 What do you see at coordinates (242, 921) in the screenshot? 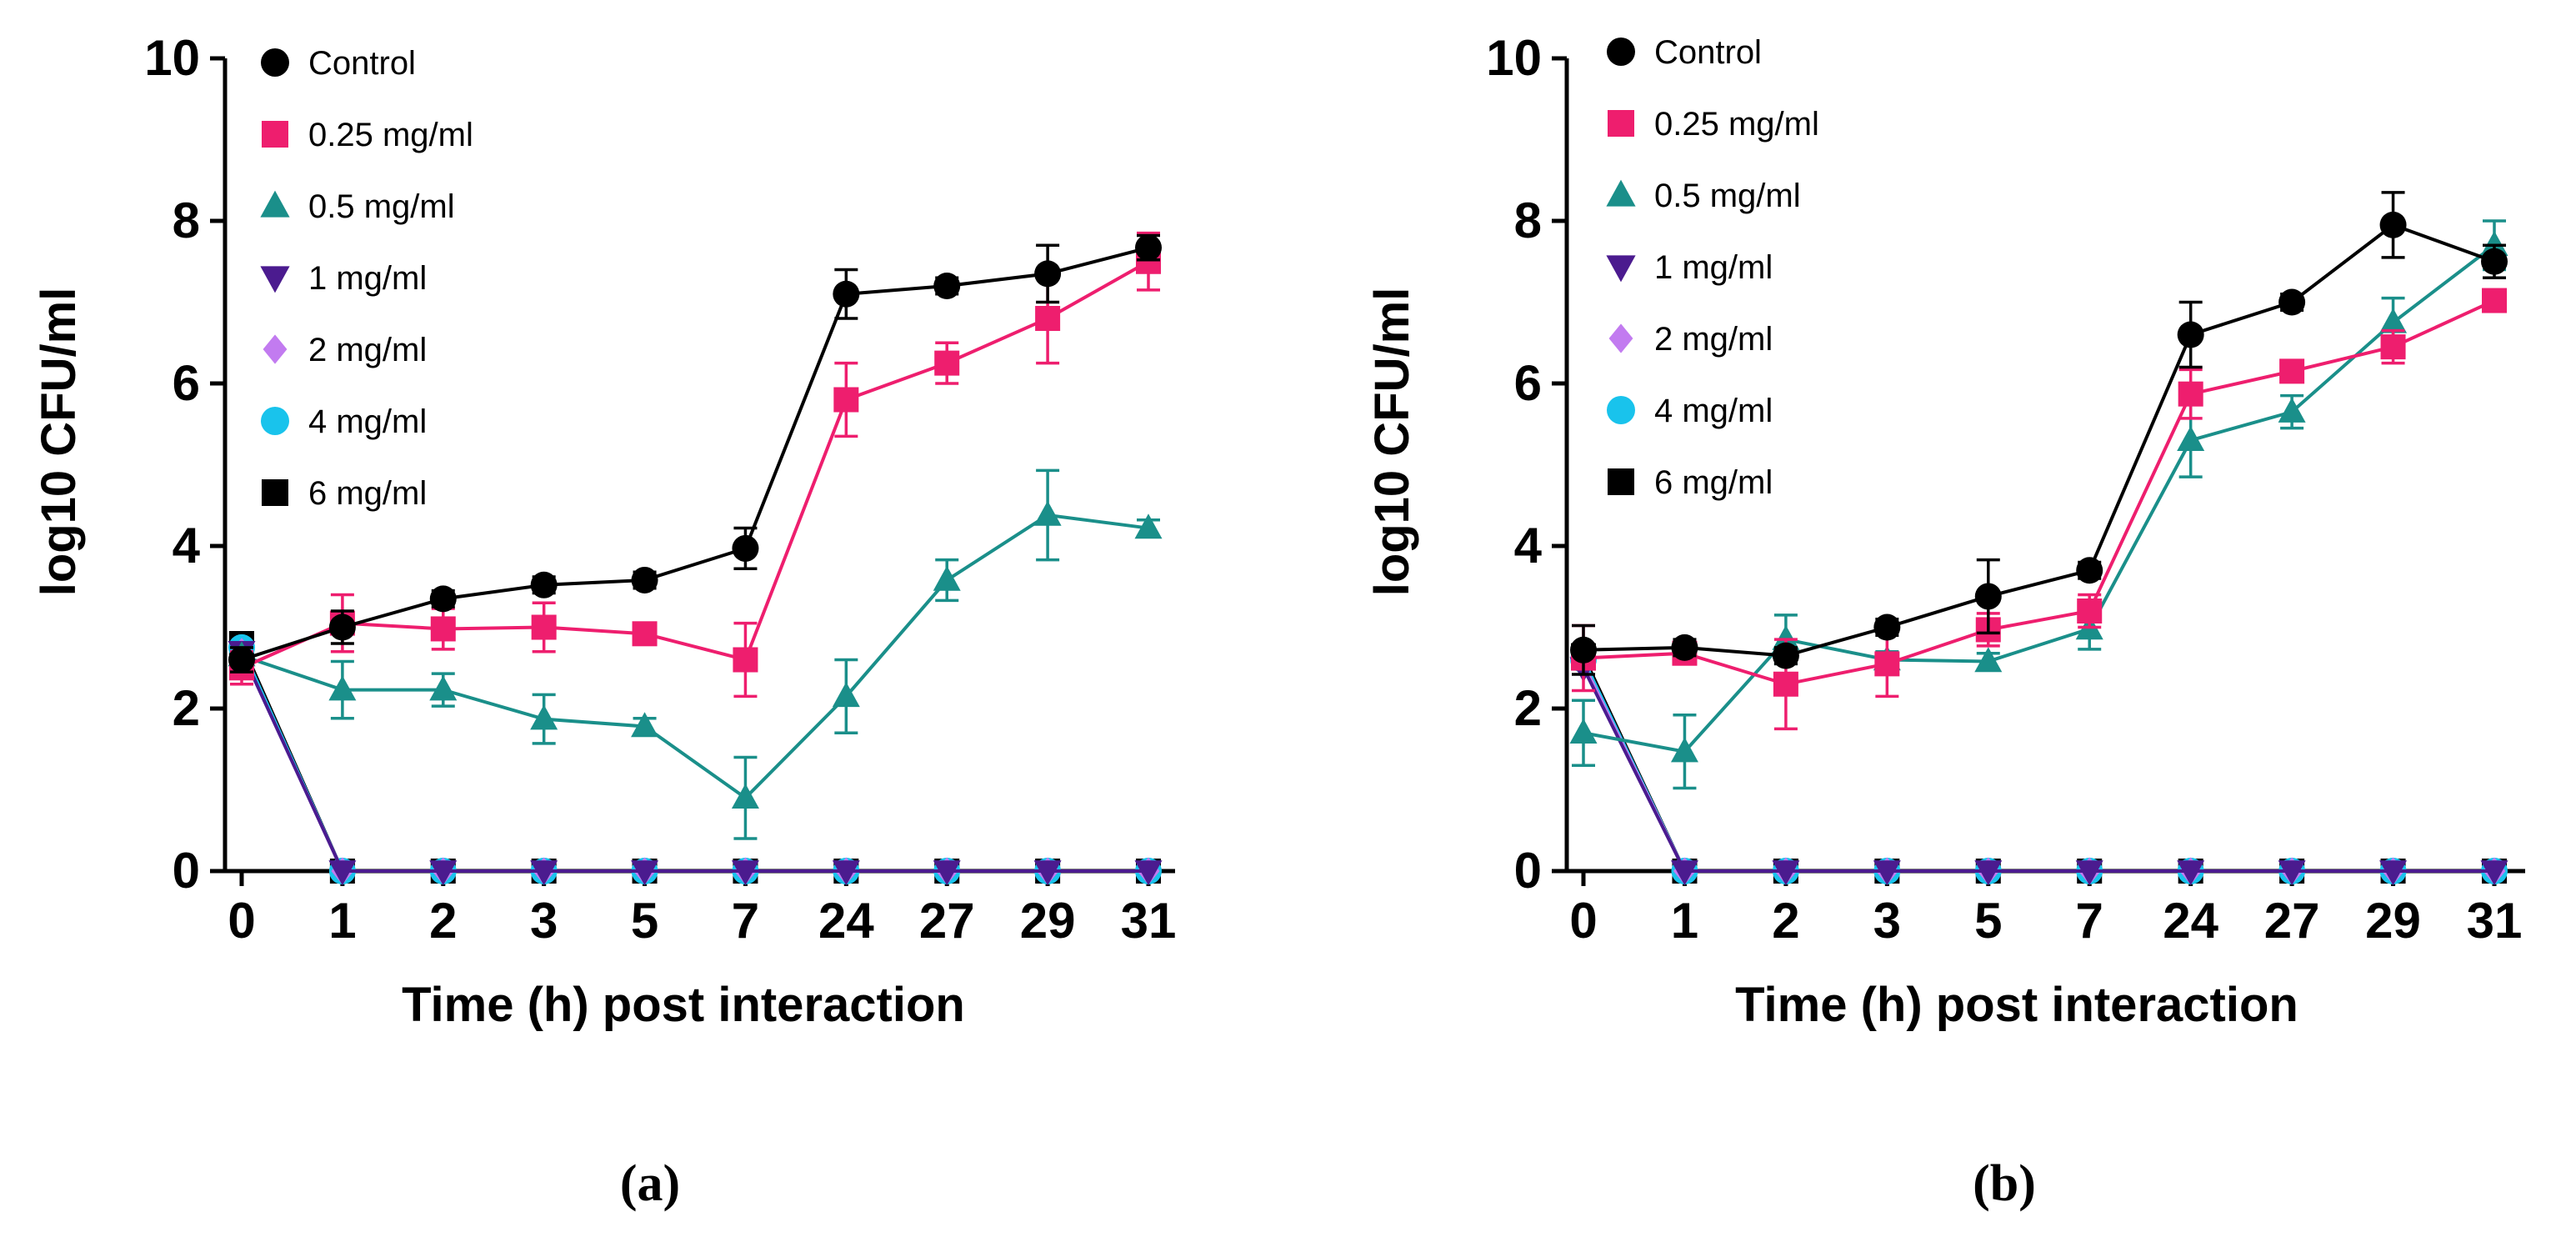
I see `x-tick-label: 0` at bounding box center [242, 921].